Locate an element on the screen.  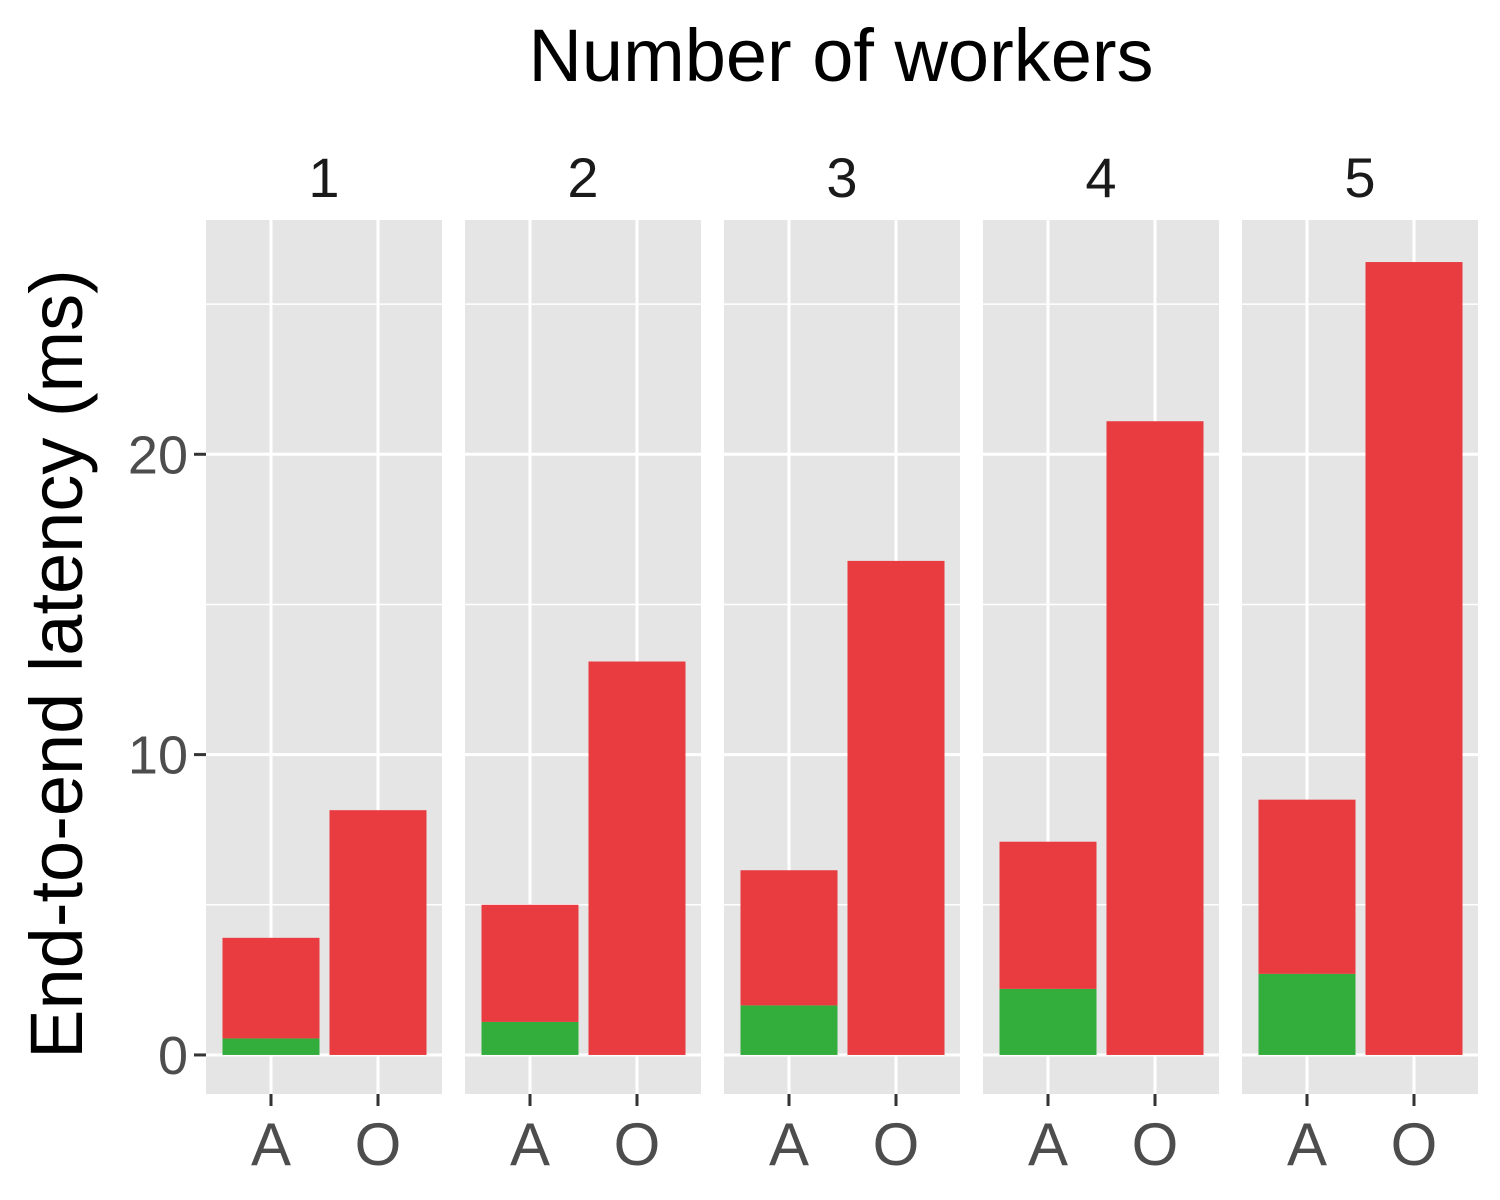
bar-bottom-4-A is located at coordinates (1048, 1021).